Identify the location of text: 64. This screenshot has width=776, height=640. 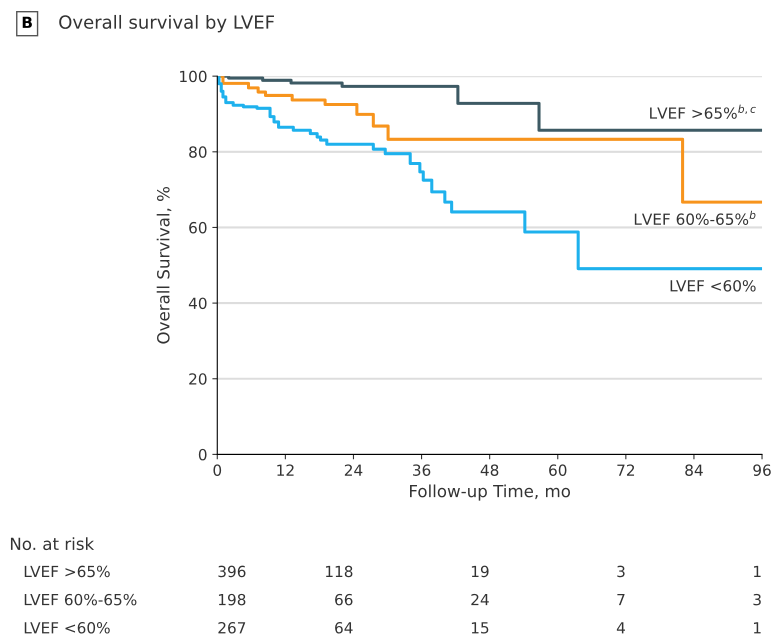
(344, 628).